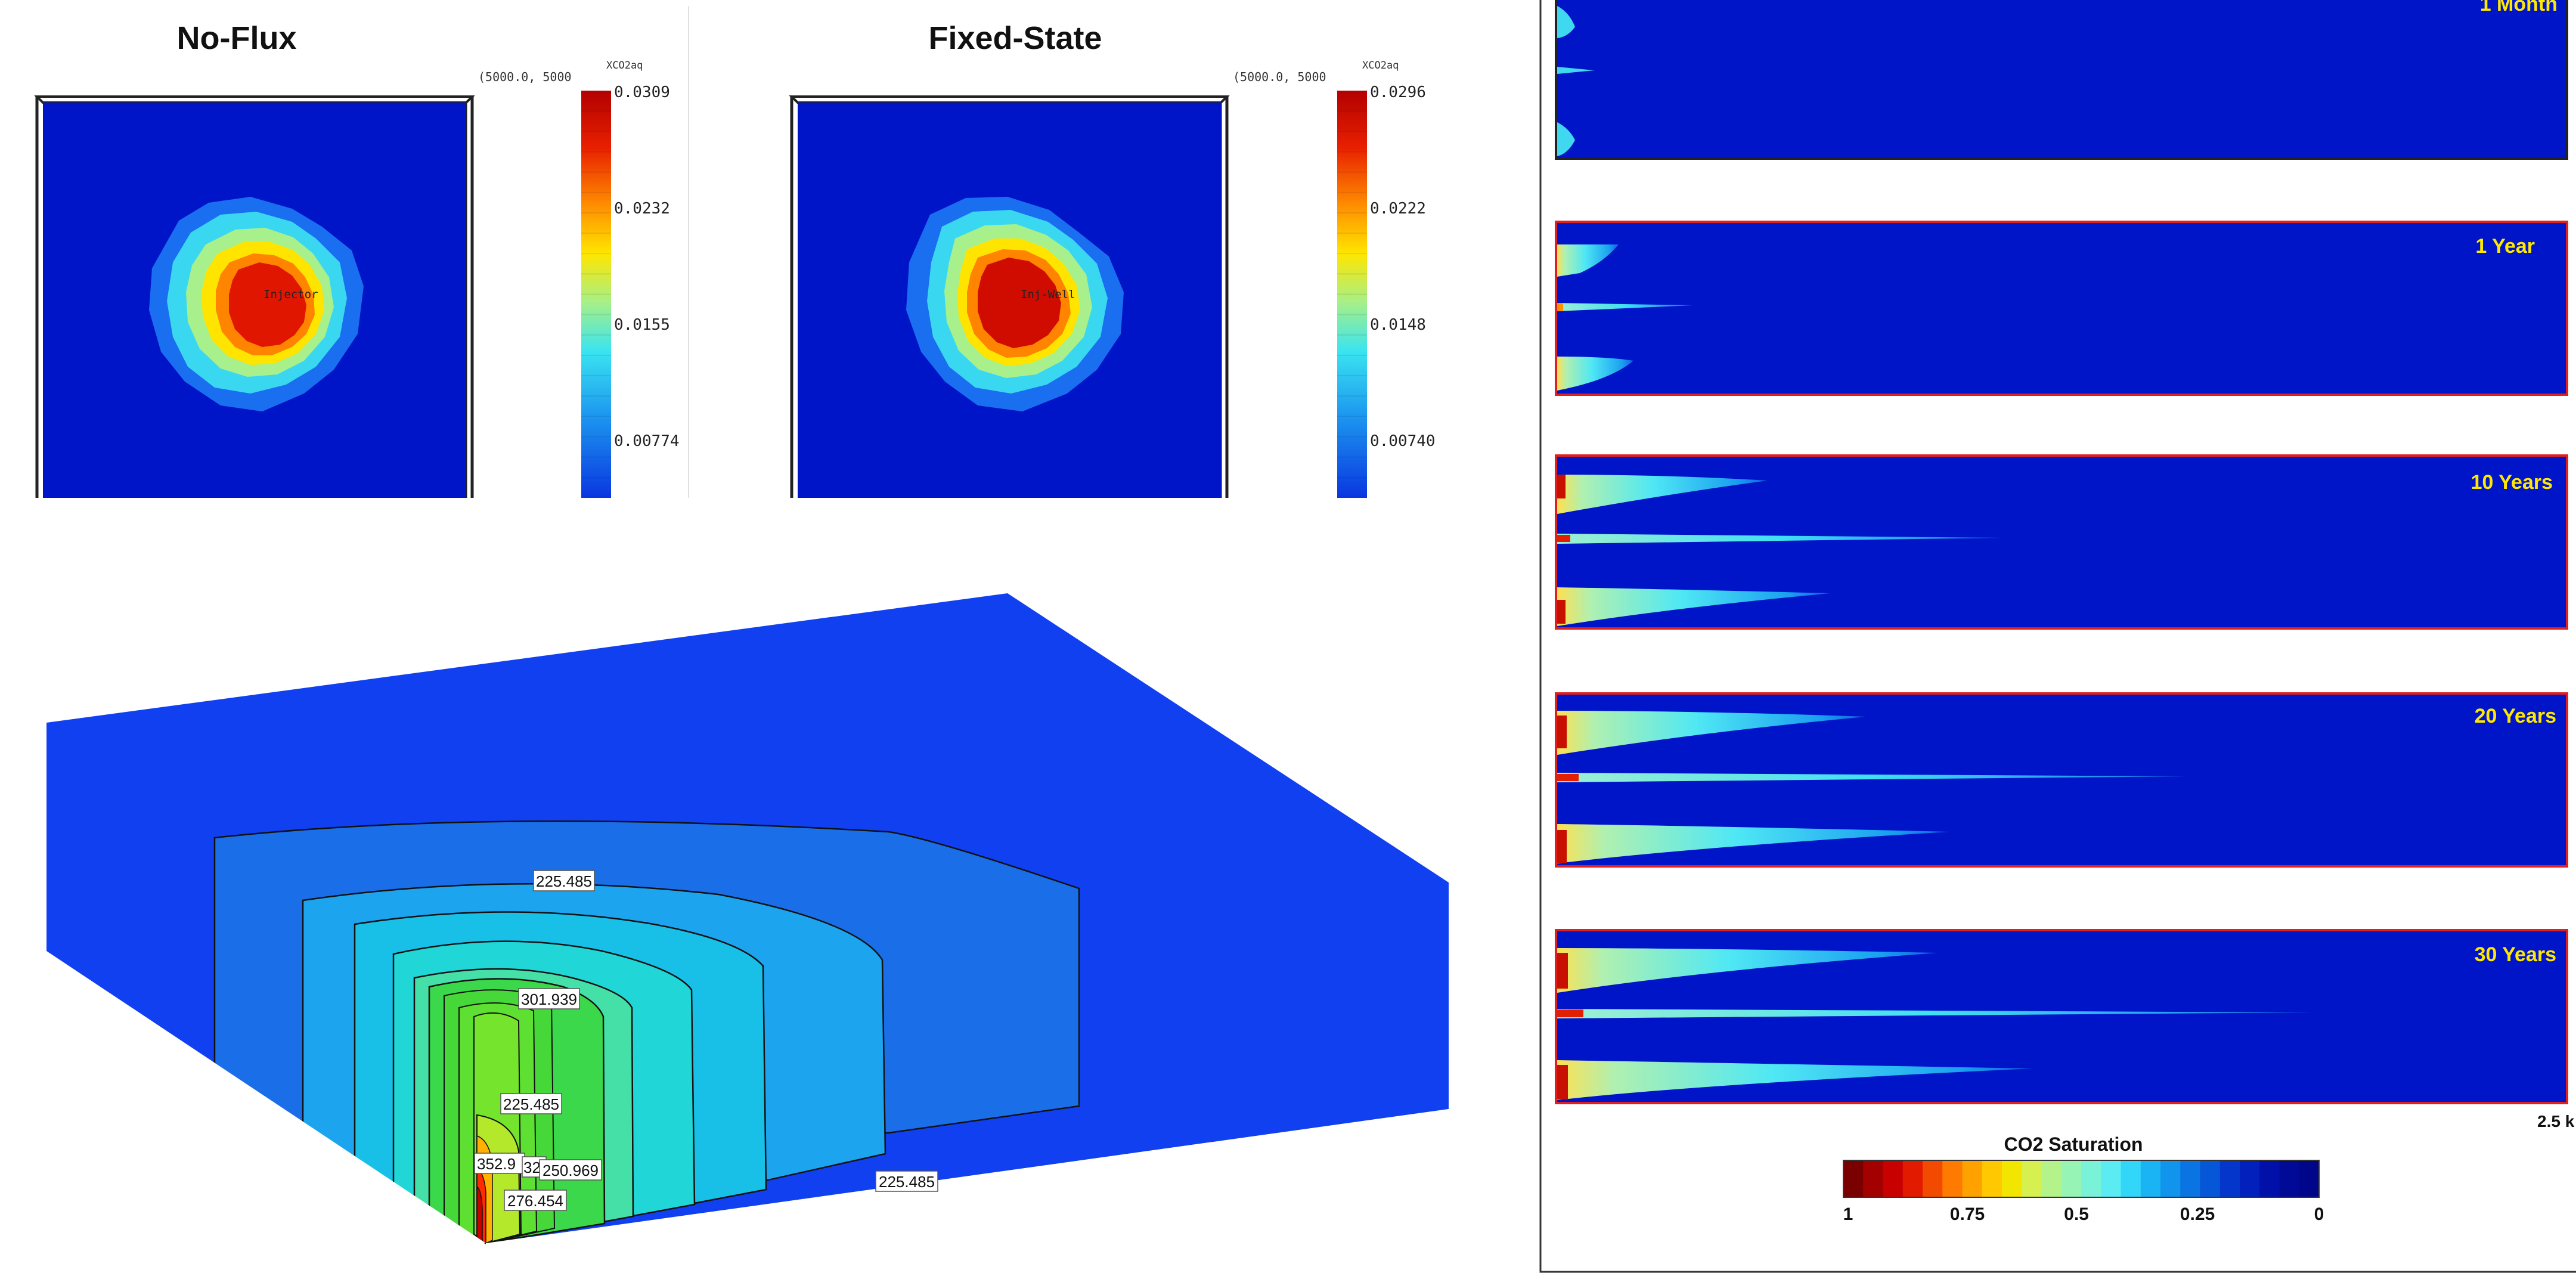 The width and height of the screenshot is (2576, 1276). I want to click on well-label: Inj-Well, so click(1048, 294).